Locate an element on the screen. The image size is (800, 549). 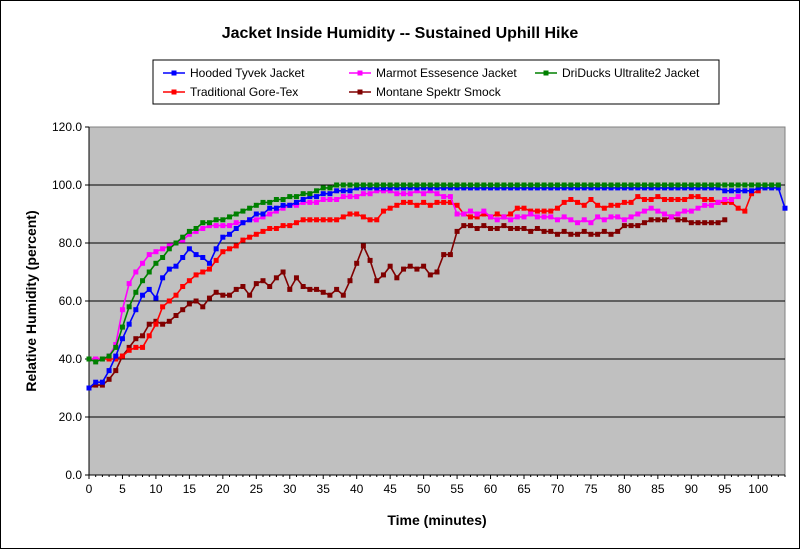
legend-marker is located at coordinates (546, 73).